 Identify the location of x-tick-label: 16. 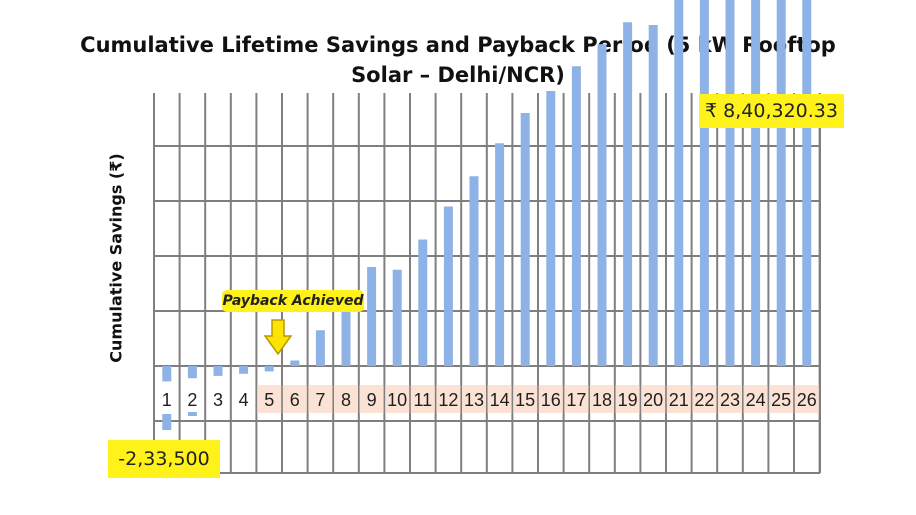
(551, 400).